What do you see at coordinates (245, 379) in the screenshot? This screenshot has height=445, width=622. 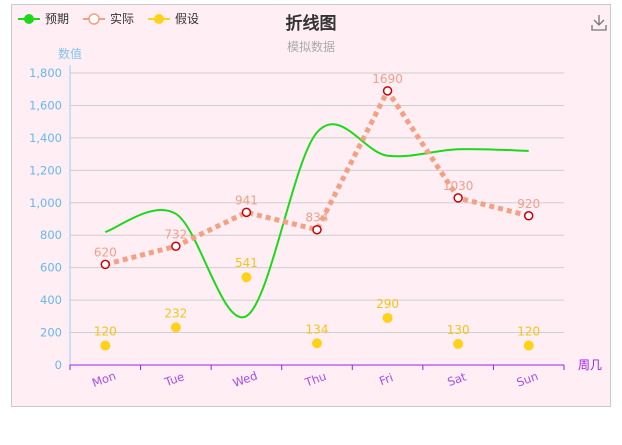 I see `x-tick-label: Wed` at bounding box center [245, 379].